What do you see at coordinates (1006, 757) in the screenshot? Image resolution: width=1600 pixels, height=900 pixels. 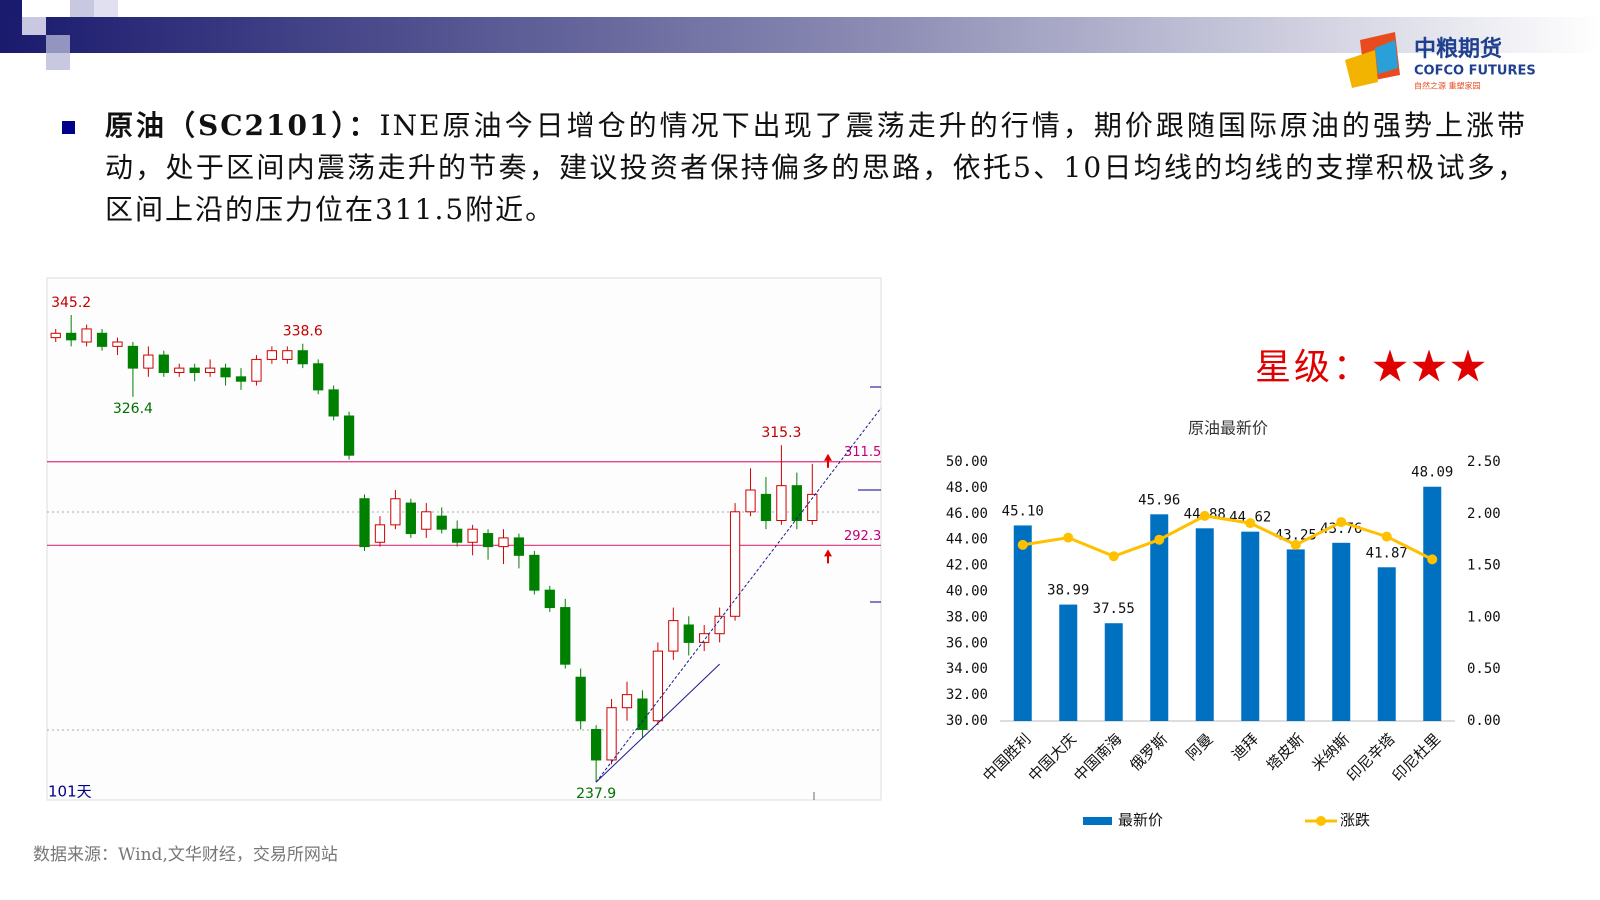 I see `x-tick-label: 中国胜利` at bounding box center [1006, 757].